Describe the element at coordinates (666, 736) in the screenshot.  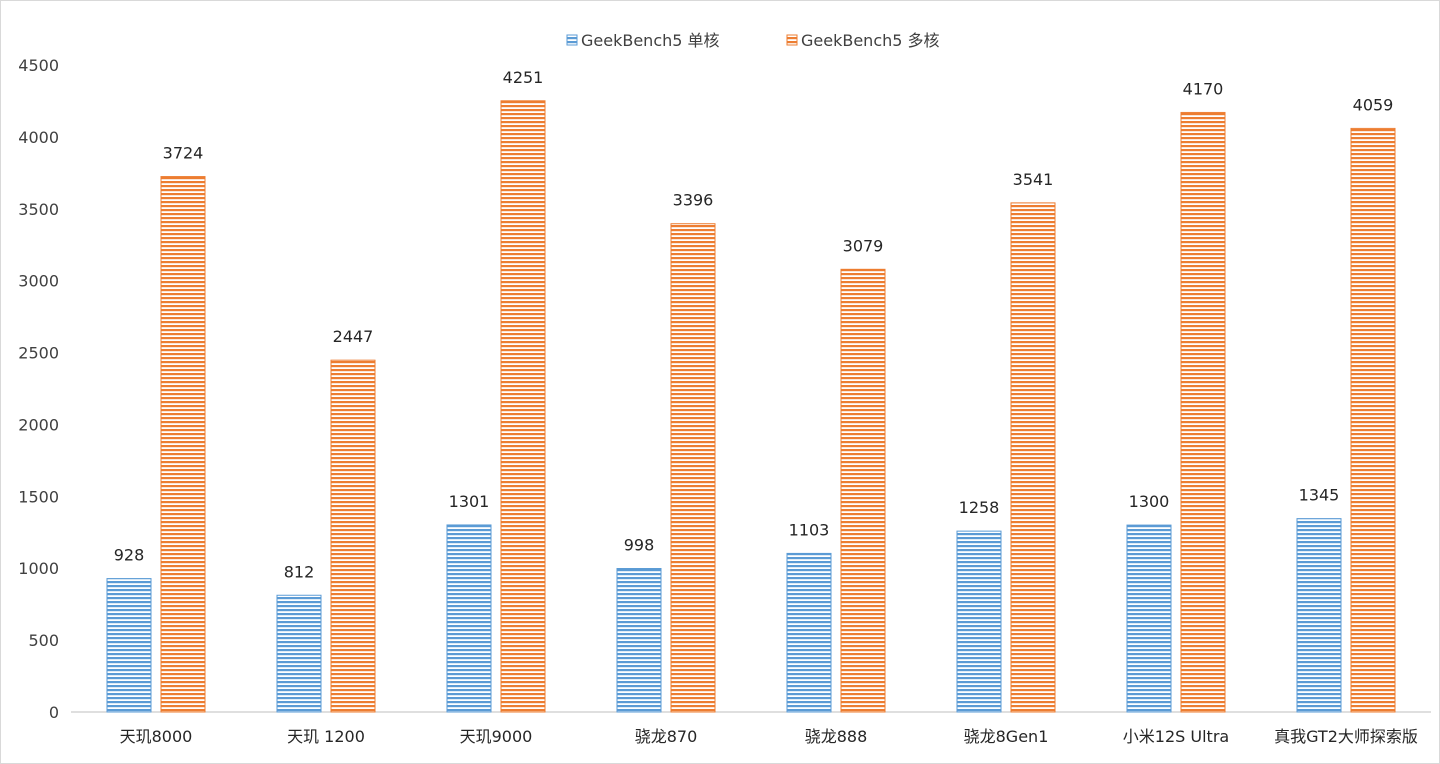
I see `x-category-label: 骁龙870` at that location.